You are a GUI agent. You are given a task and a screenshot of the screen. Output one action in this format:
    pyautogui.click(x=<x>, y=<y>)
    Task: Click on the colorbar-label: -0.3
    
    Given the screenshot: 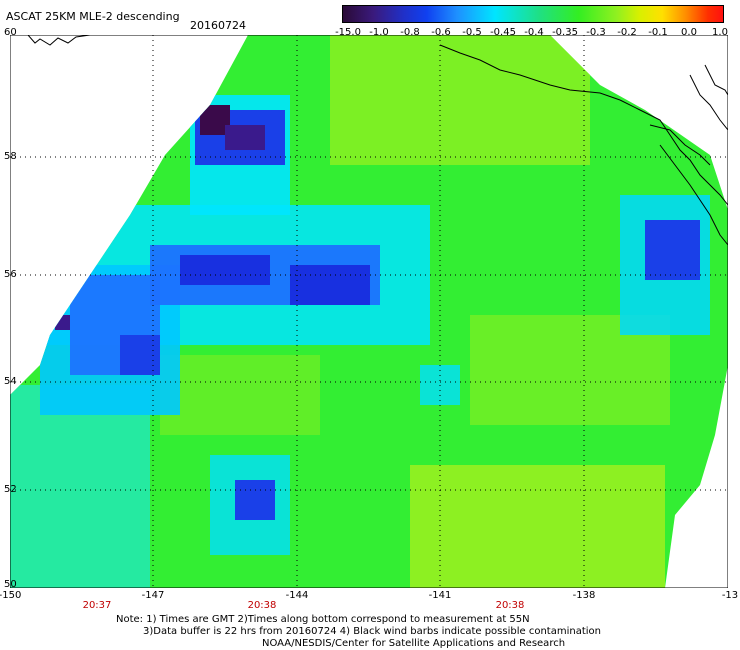 What is the action you would take?
    pyautogui.click(x=596, y=32)
    